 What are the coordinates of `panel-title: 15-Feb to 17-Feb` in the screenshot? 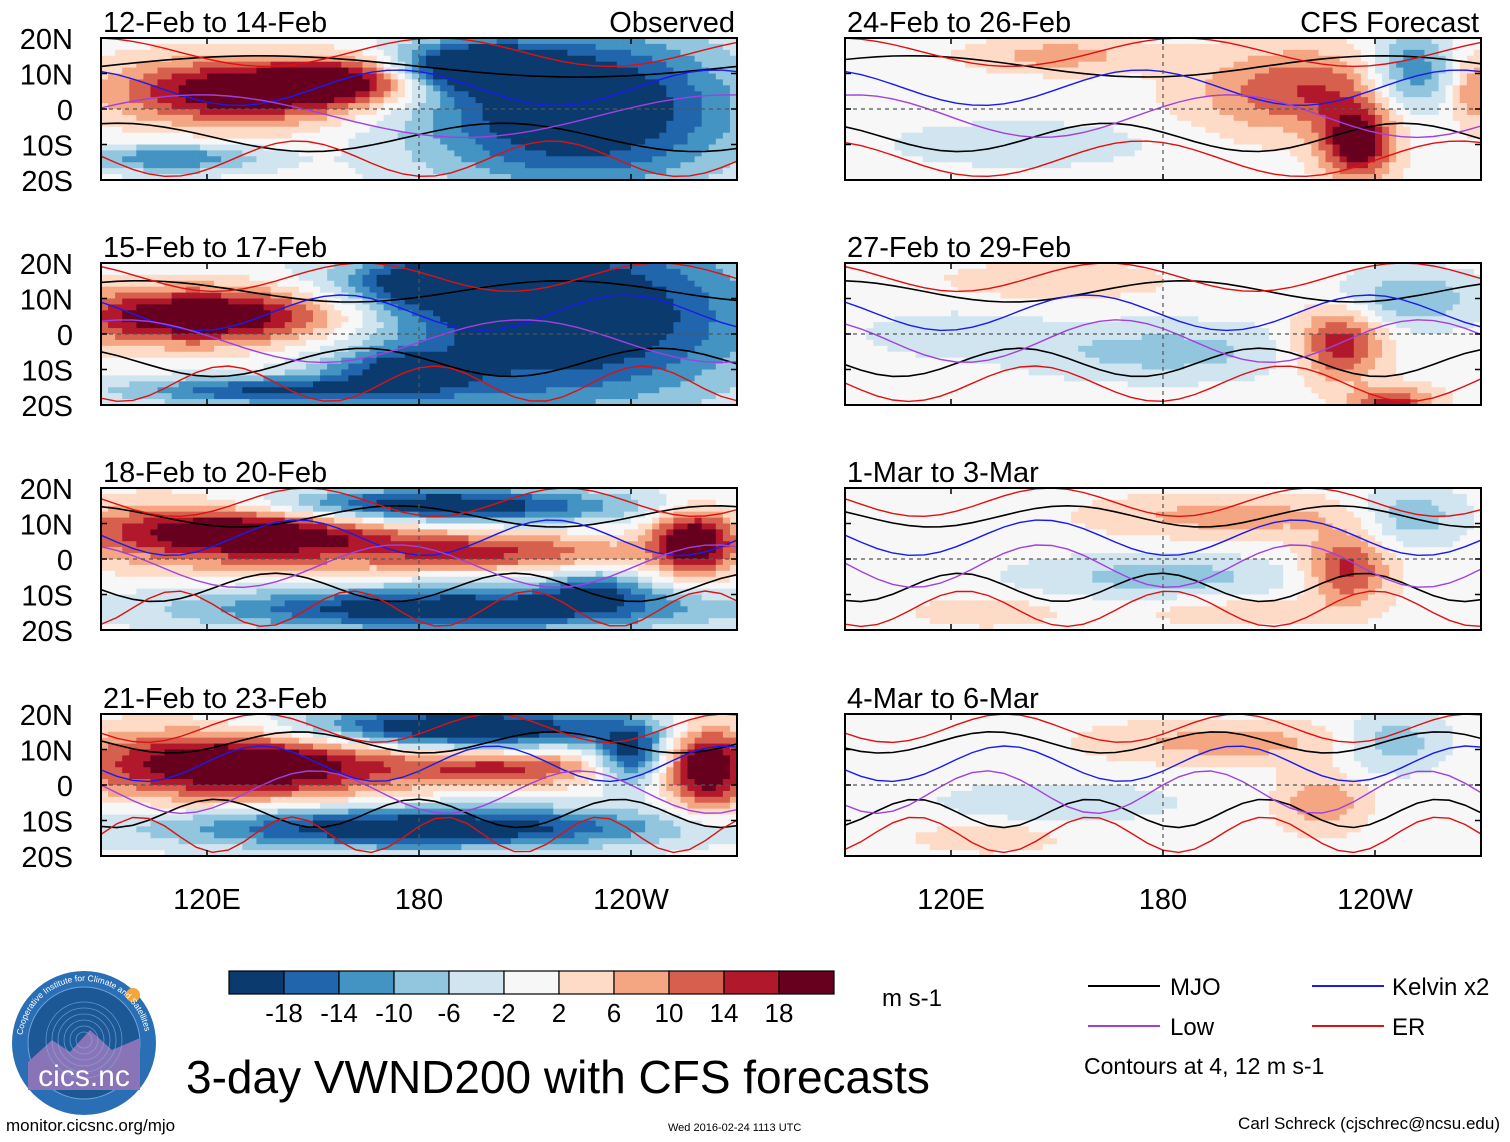 It's located at (215, 248).